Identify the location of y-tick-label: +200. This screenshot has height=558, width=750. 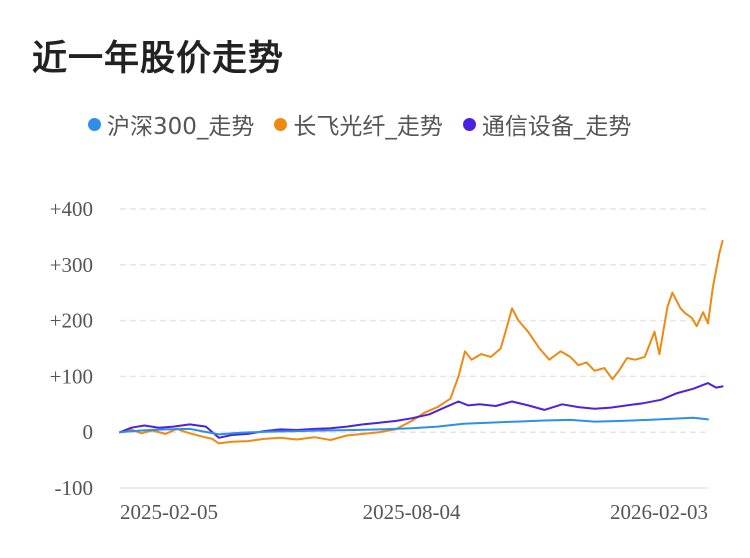
(71, 321).